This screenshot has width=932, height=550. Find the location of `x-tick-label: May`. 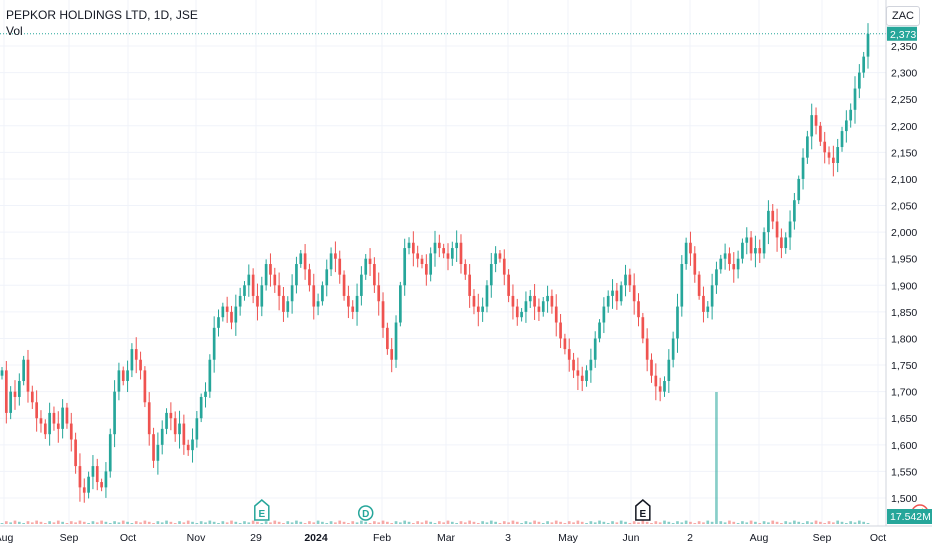

x-tick-label: May is located at coordinates (568, 538).